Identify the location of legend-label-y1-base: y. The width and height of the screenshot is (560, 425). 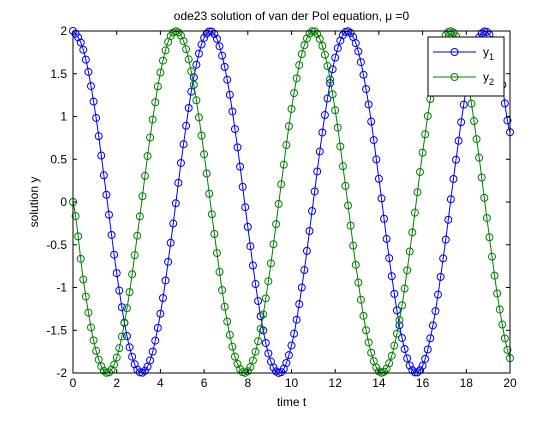
(486, 52).